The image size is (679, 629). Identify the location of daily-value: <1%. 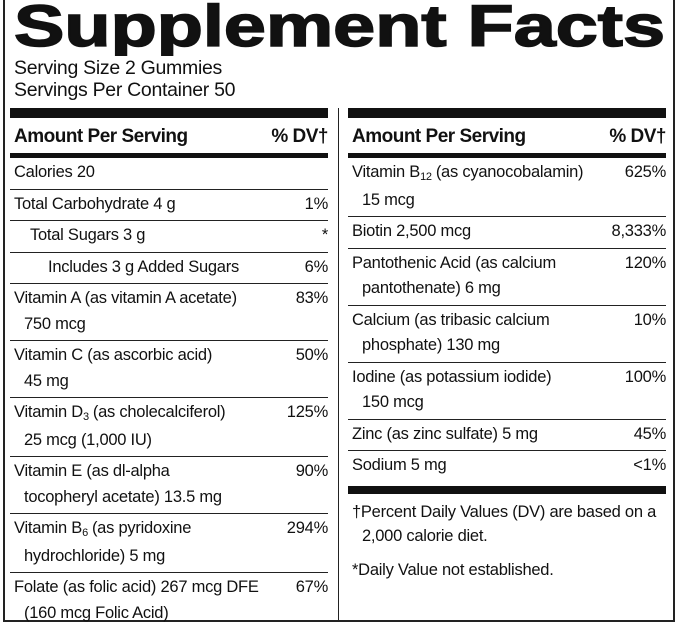
(649, 465).